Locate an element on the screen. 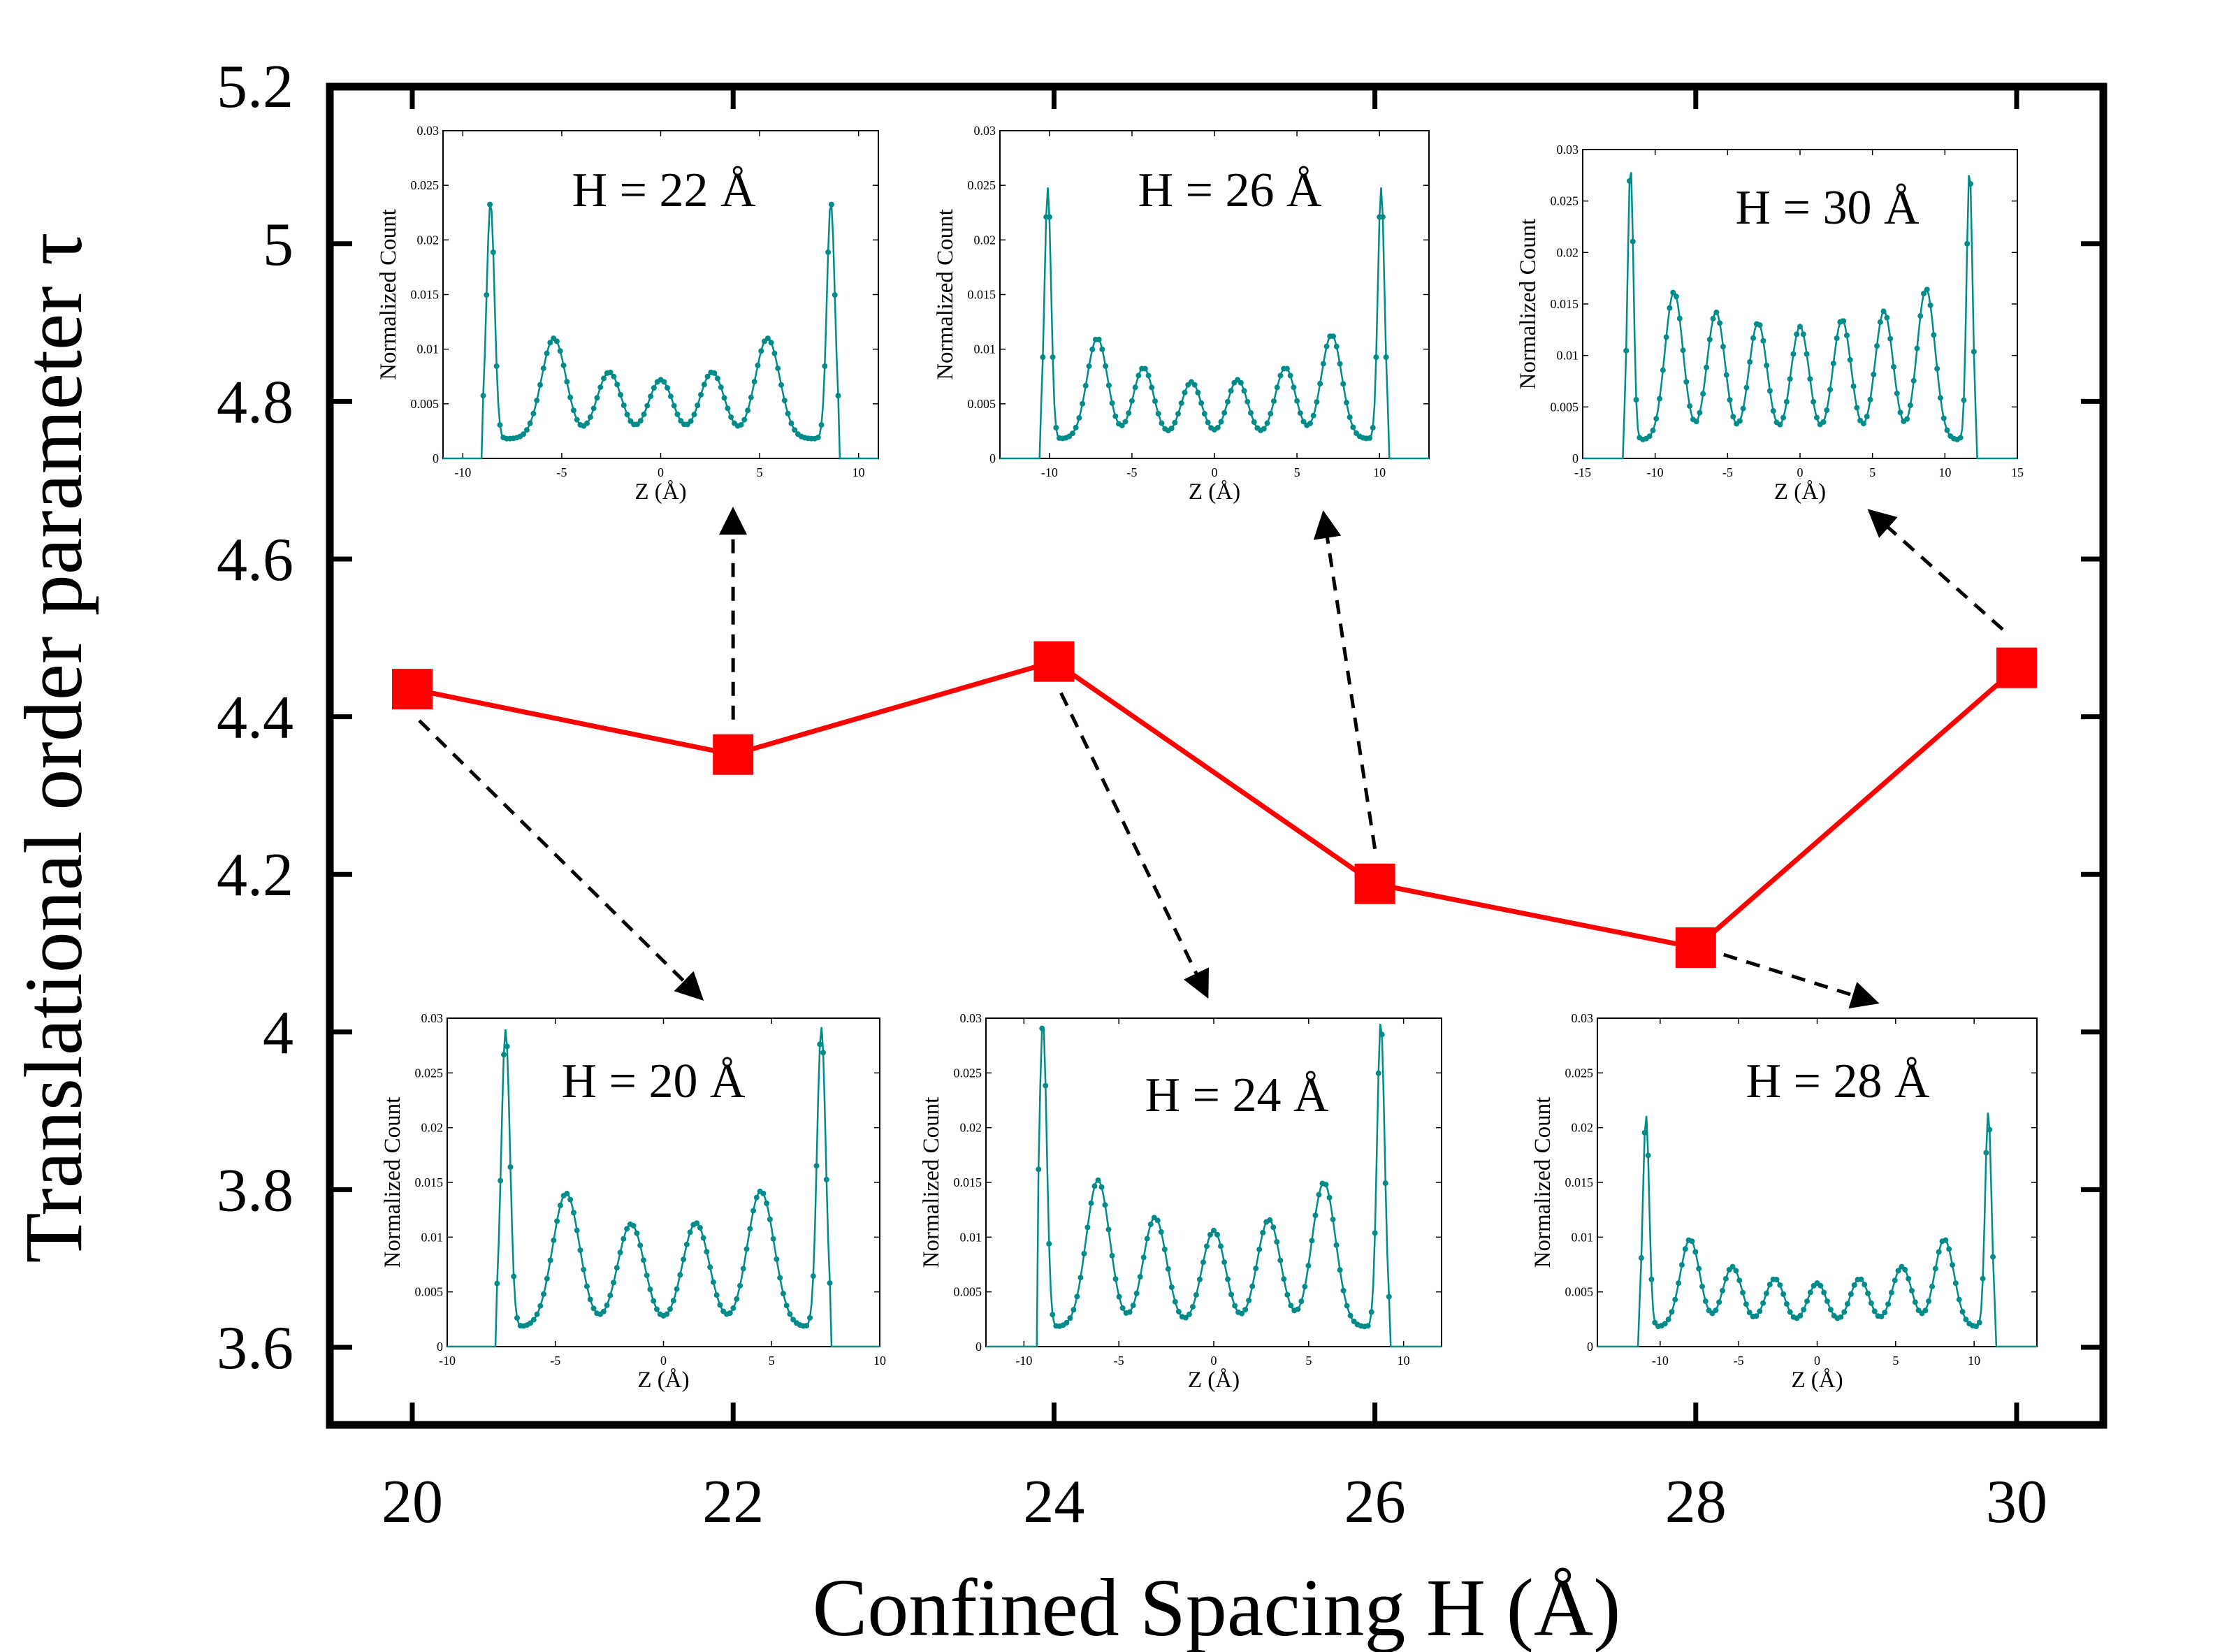 The image size is (2213, 1652). inset-x-tick-label: 15 is located at coordinates (2017, 472).